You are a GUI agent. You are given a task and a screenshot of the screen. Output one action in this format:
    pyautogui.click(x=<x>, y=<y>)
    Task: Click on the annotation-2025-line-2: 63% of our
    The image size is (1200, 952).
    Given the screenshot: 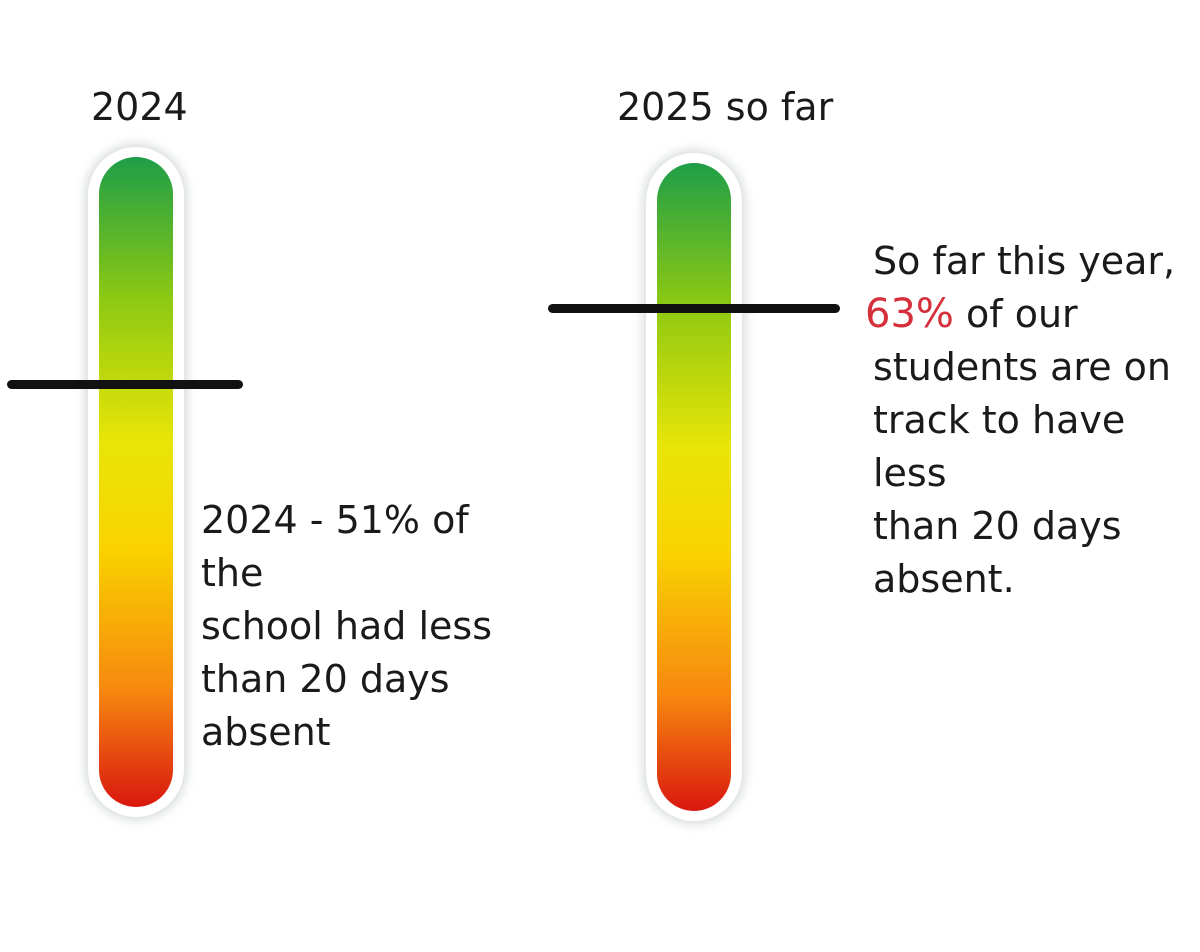 What is the action you would take?
    pyautogui.click(x=1031, y=314)
    